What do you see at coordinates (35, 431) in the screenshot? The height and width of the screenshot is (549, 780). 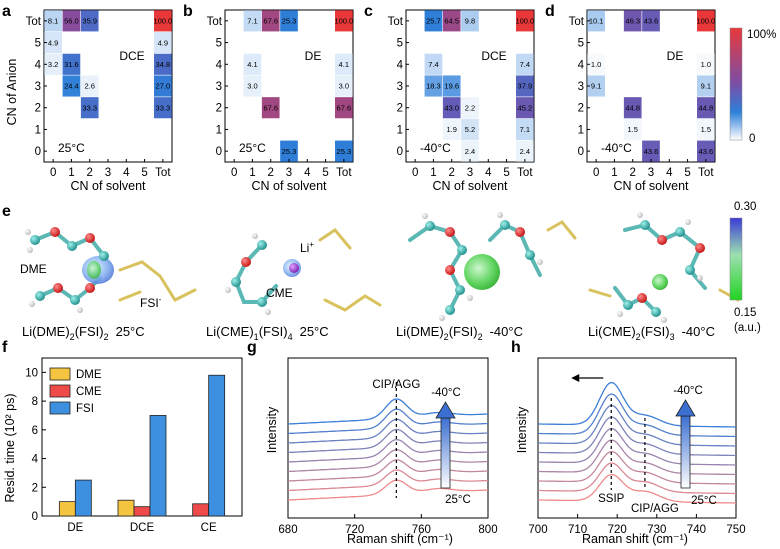 I see `y-tick-label: 6` at bounding box center [35, 431].